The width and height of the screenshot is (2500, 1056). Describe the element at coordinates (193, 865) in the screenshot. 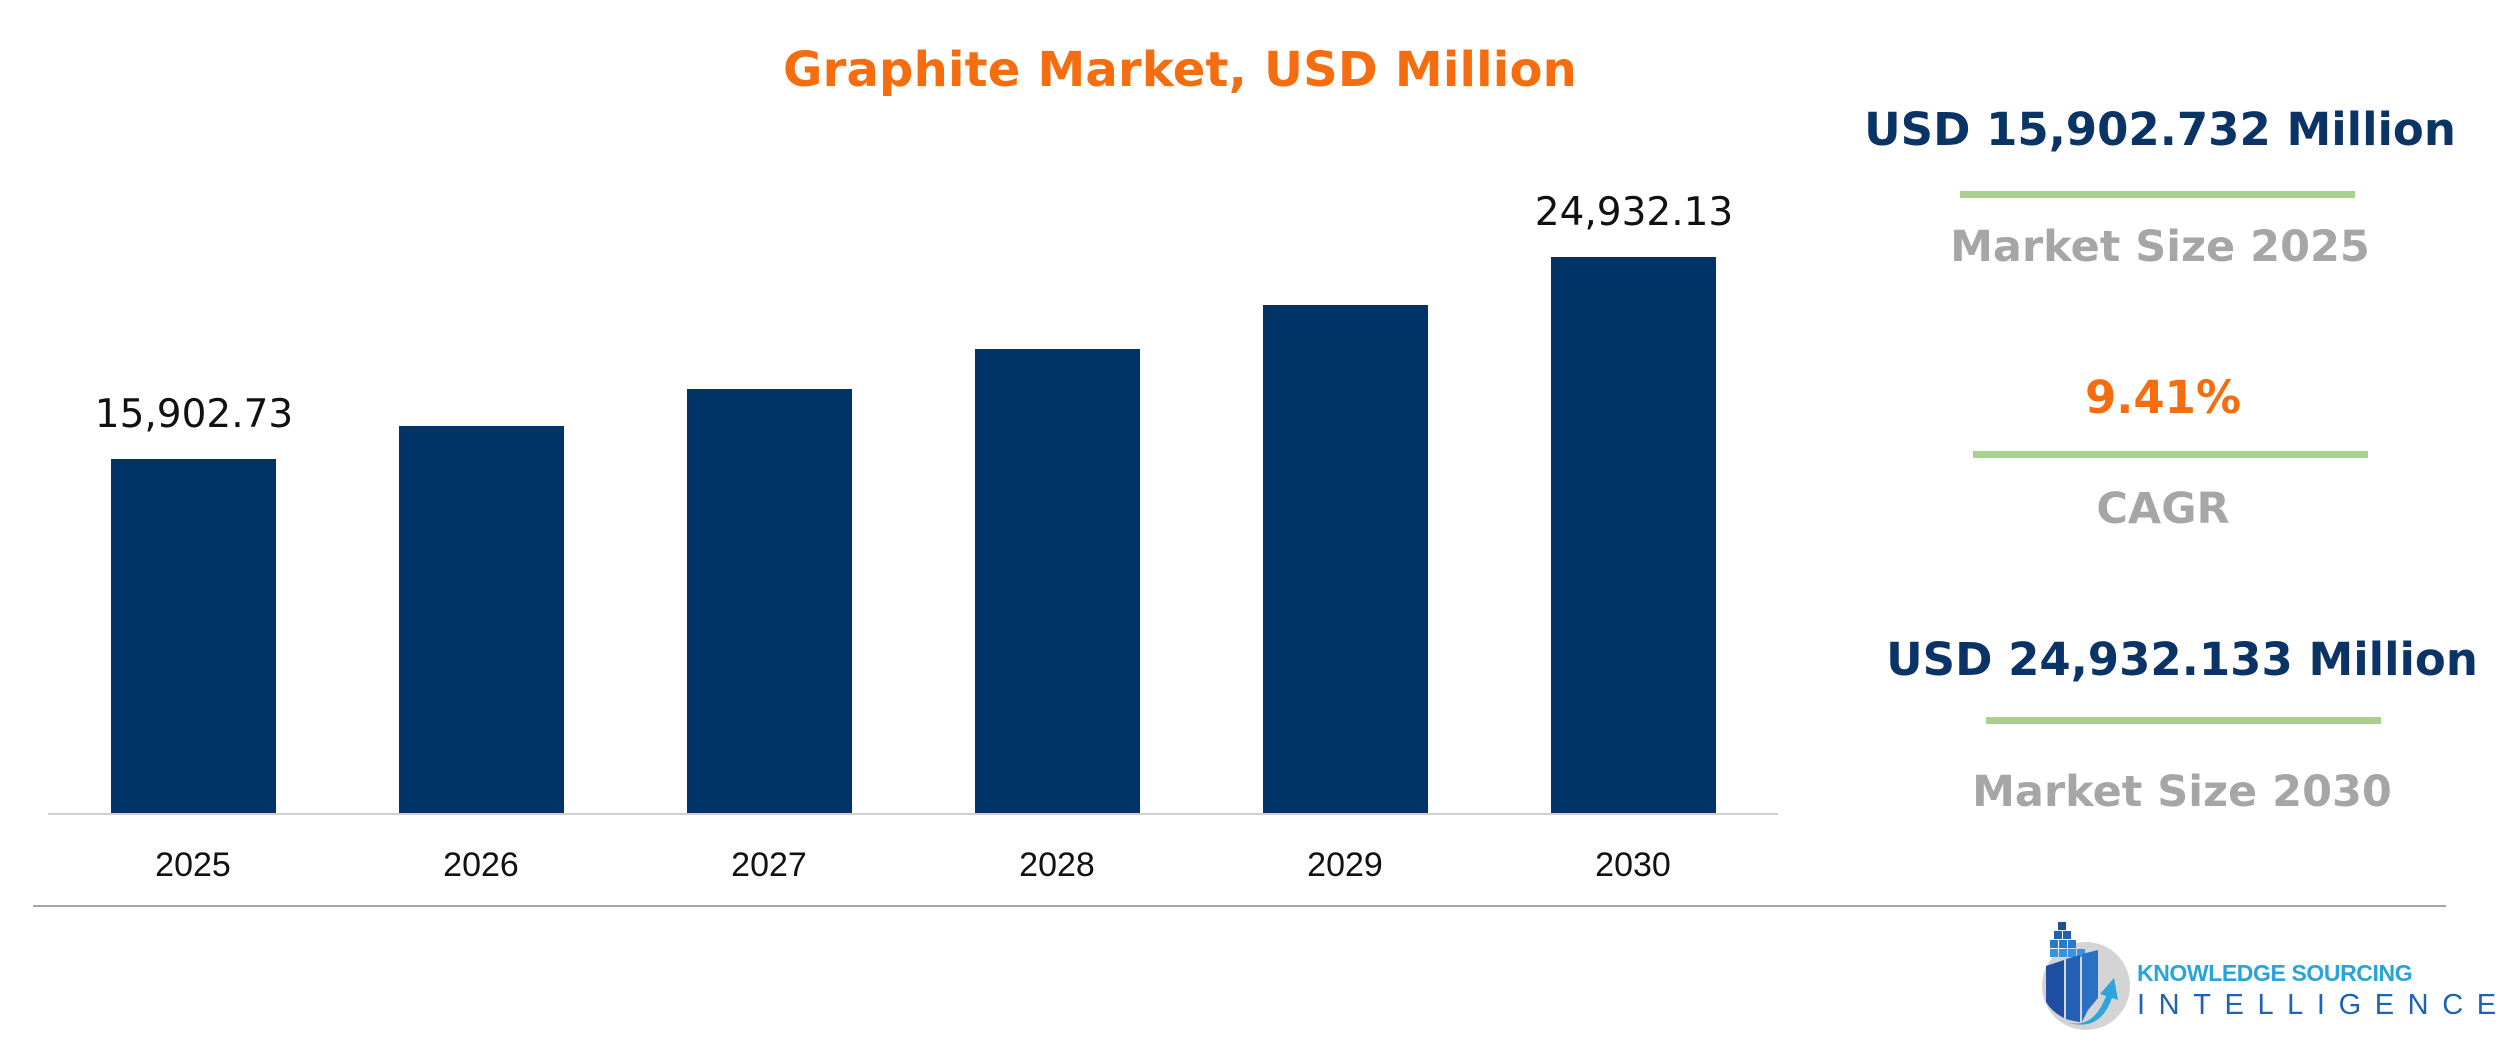

I see `x-tick-label: 2025` at that location.